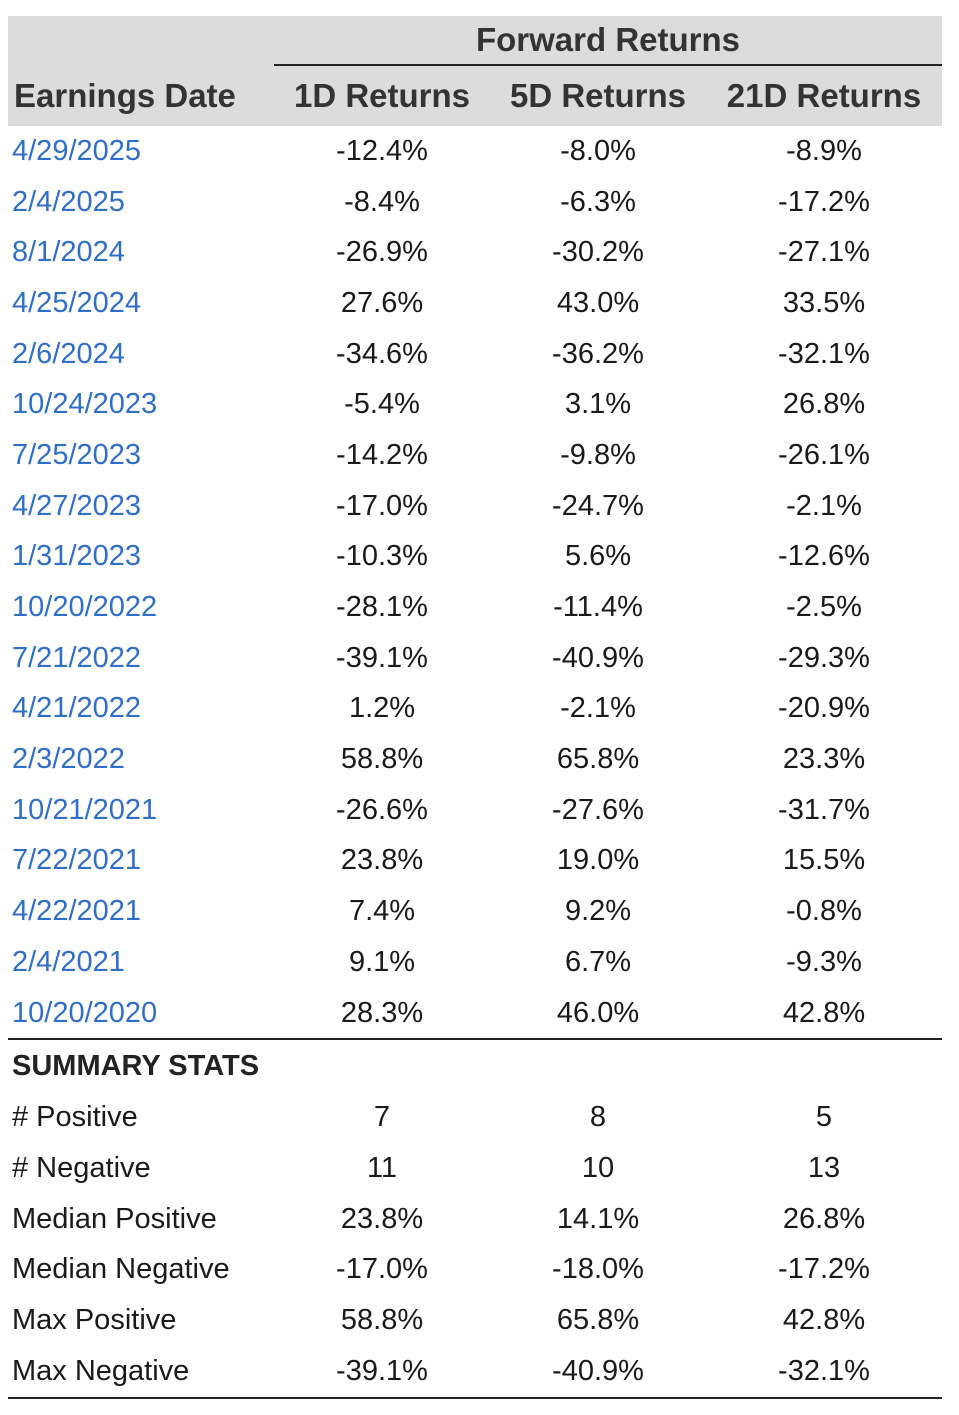 The image size is (959, 1415). Describe the element at coordinates (77, 454) in the screenshot. I see `earnings-date-link: 7/25/2023` at that location.